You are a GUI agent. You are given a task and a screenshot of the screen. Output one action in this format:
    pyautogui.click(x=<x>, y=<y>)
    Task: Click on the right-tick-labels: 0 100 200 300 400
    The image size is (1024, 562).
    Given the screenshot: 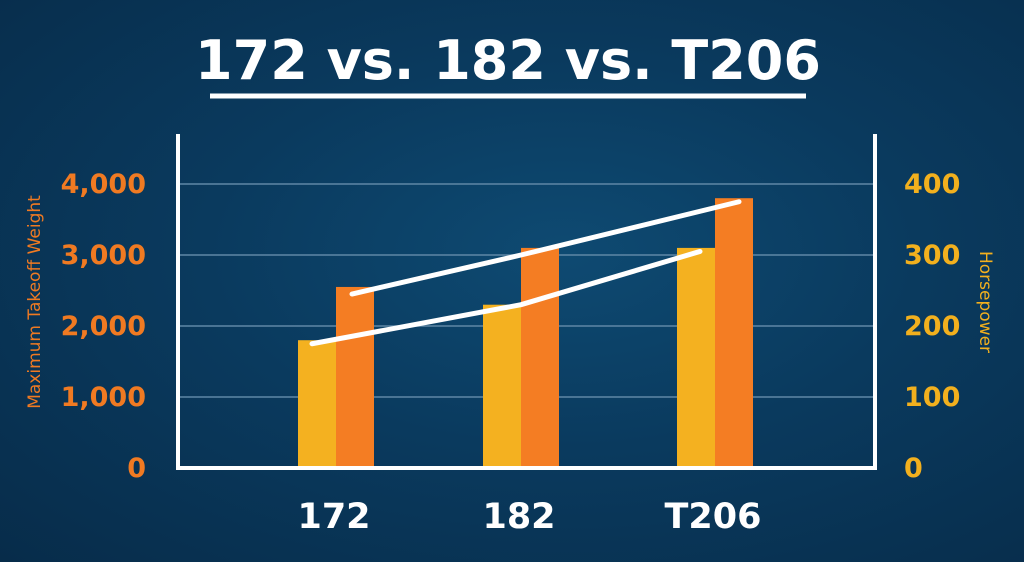 What is the action you would take?
    pyautogui.click(x=932, y=326)
    